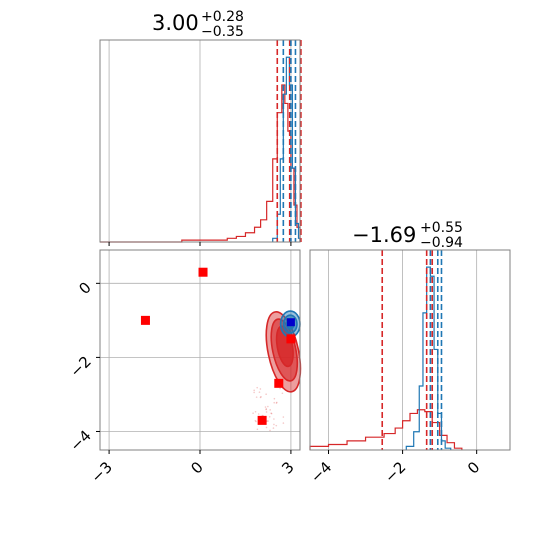  I want to click on param2-hist-red, so click(386, 429).